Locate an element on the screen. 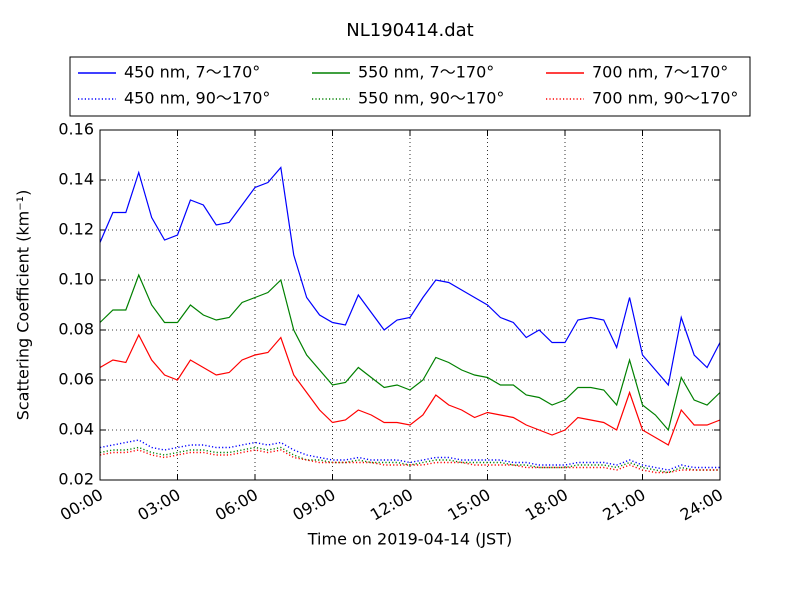 The width and height of the screenshot is (800, 600). x-tick-label: 00:00 is located at coordinates (81, 505).